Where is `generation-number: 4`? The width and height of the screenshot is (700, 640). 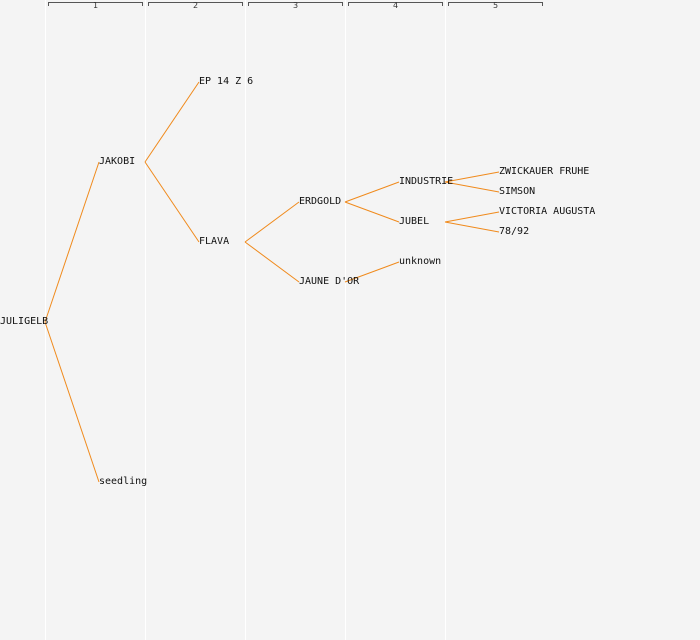
generation-number: 4 is located at coordinates (395, 5).